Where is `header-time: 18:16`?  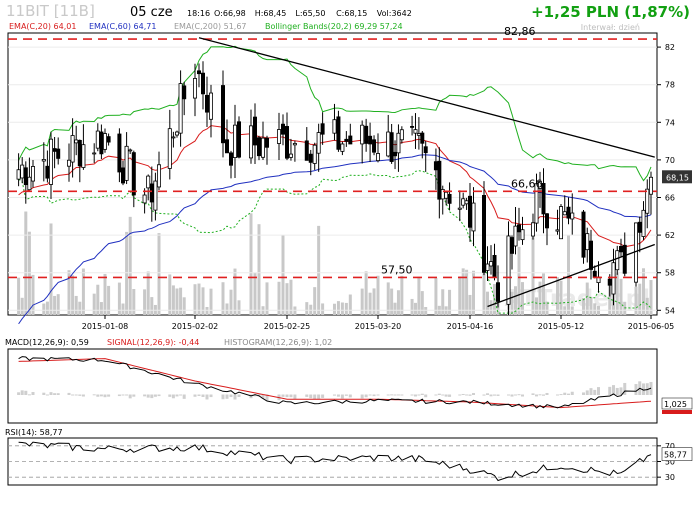 header-time: 18:16 is located at coordinates (198, 13).